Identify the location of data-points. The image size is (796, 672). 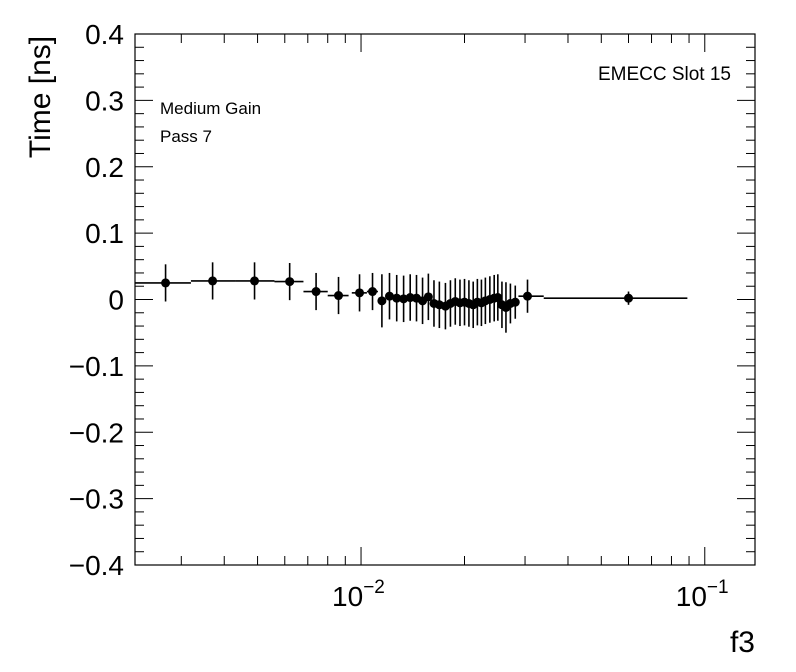
(411, 297).